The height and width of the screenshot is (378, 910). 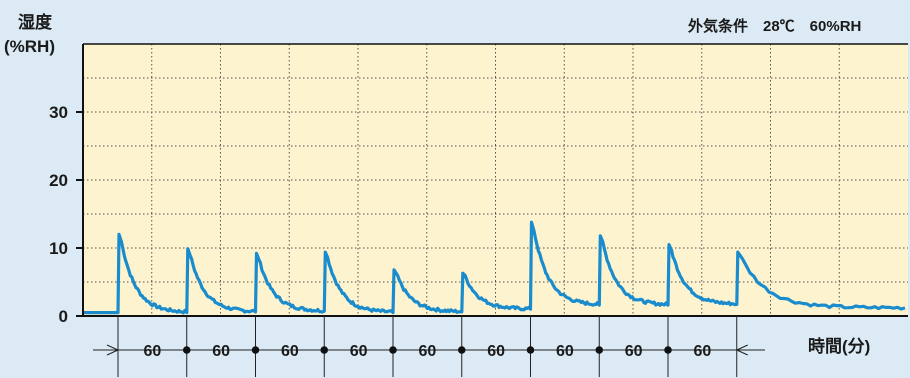 What do you see at coordinates (35, 22) in the screenshot?
I see `y-axis-label-line1: 湿度` at bounding box center [35, 22].